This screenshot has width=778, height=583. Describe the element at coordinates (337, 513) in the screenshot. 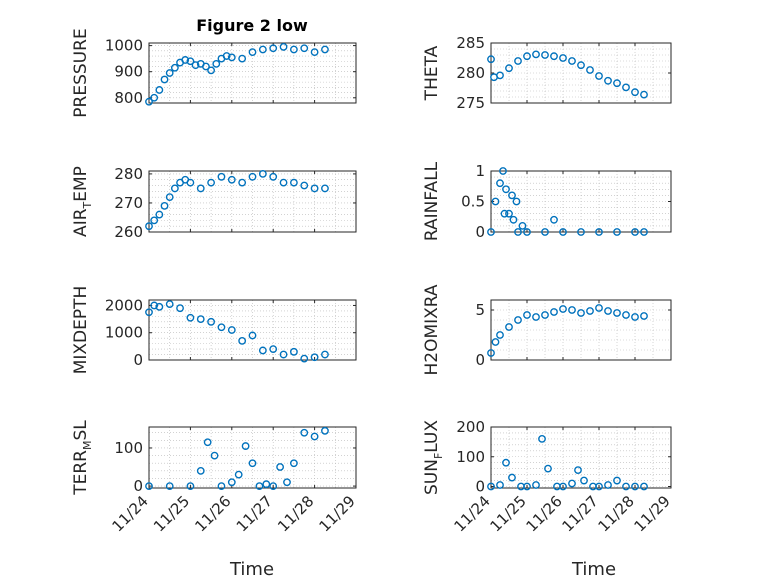

I see `x-tick-label: 11/29` at that location.